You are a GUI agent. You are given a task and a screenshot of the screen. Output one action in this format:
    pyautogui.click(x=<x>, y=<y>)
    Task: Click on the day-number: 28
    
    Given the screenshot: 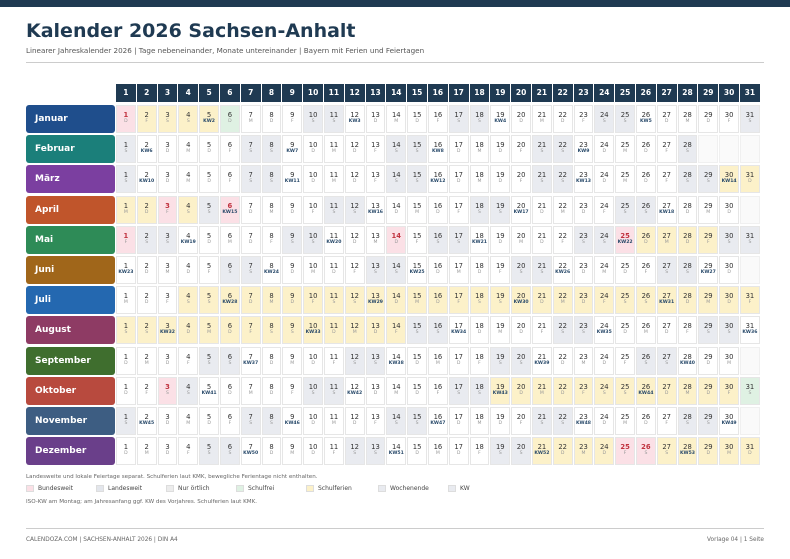 What is the action you would take?
    pyautogui.click(x=687, y=115)
    